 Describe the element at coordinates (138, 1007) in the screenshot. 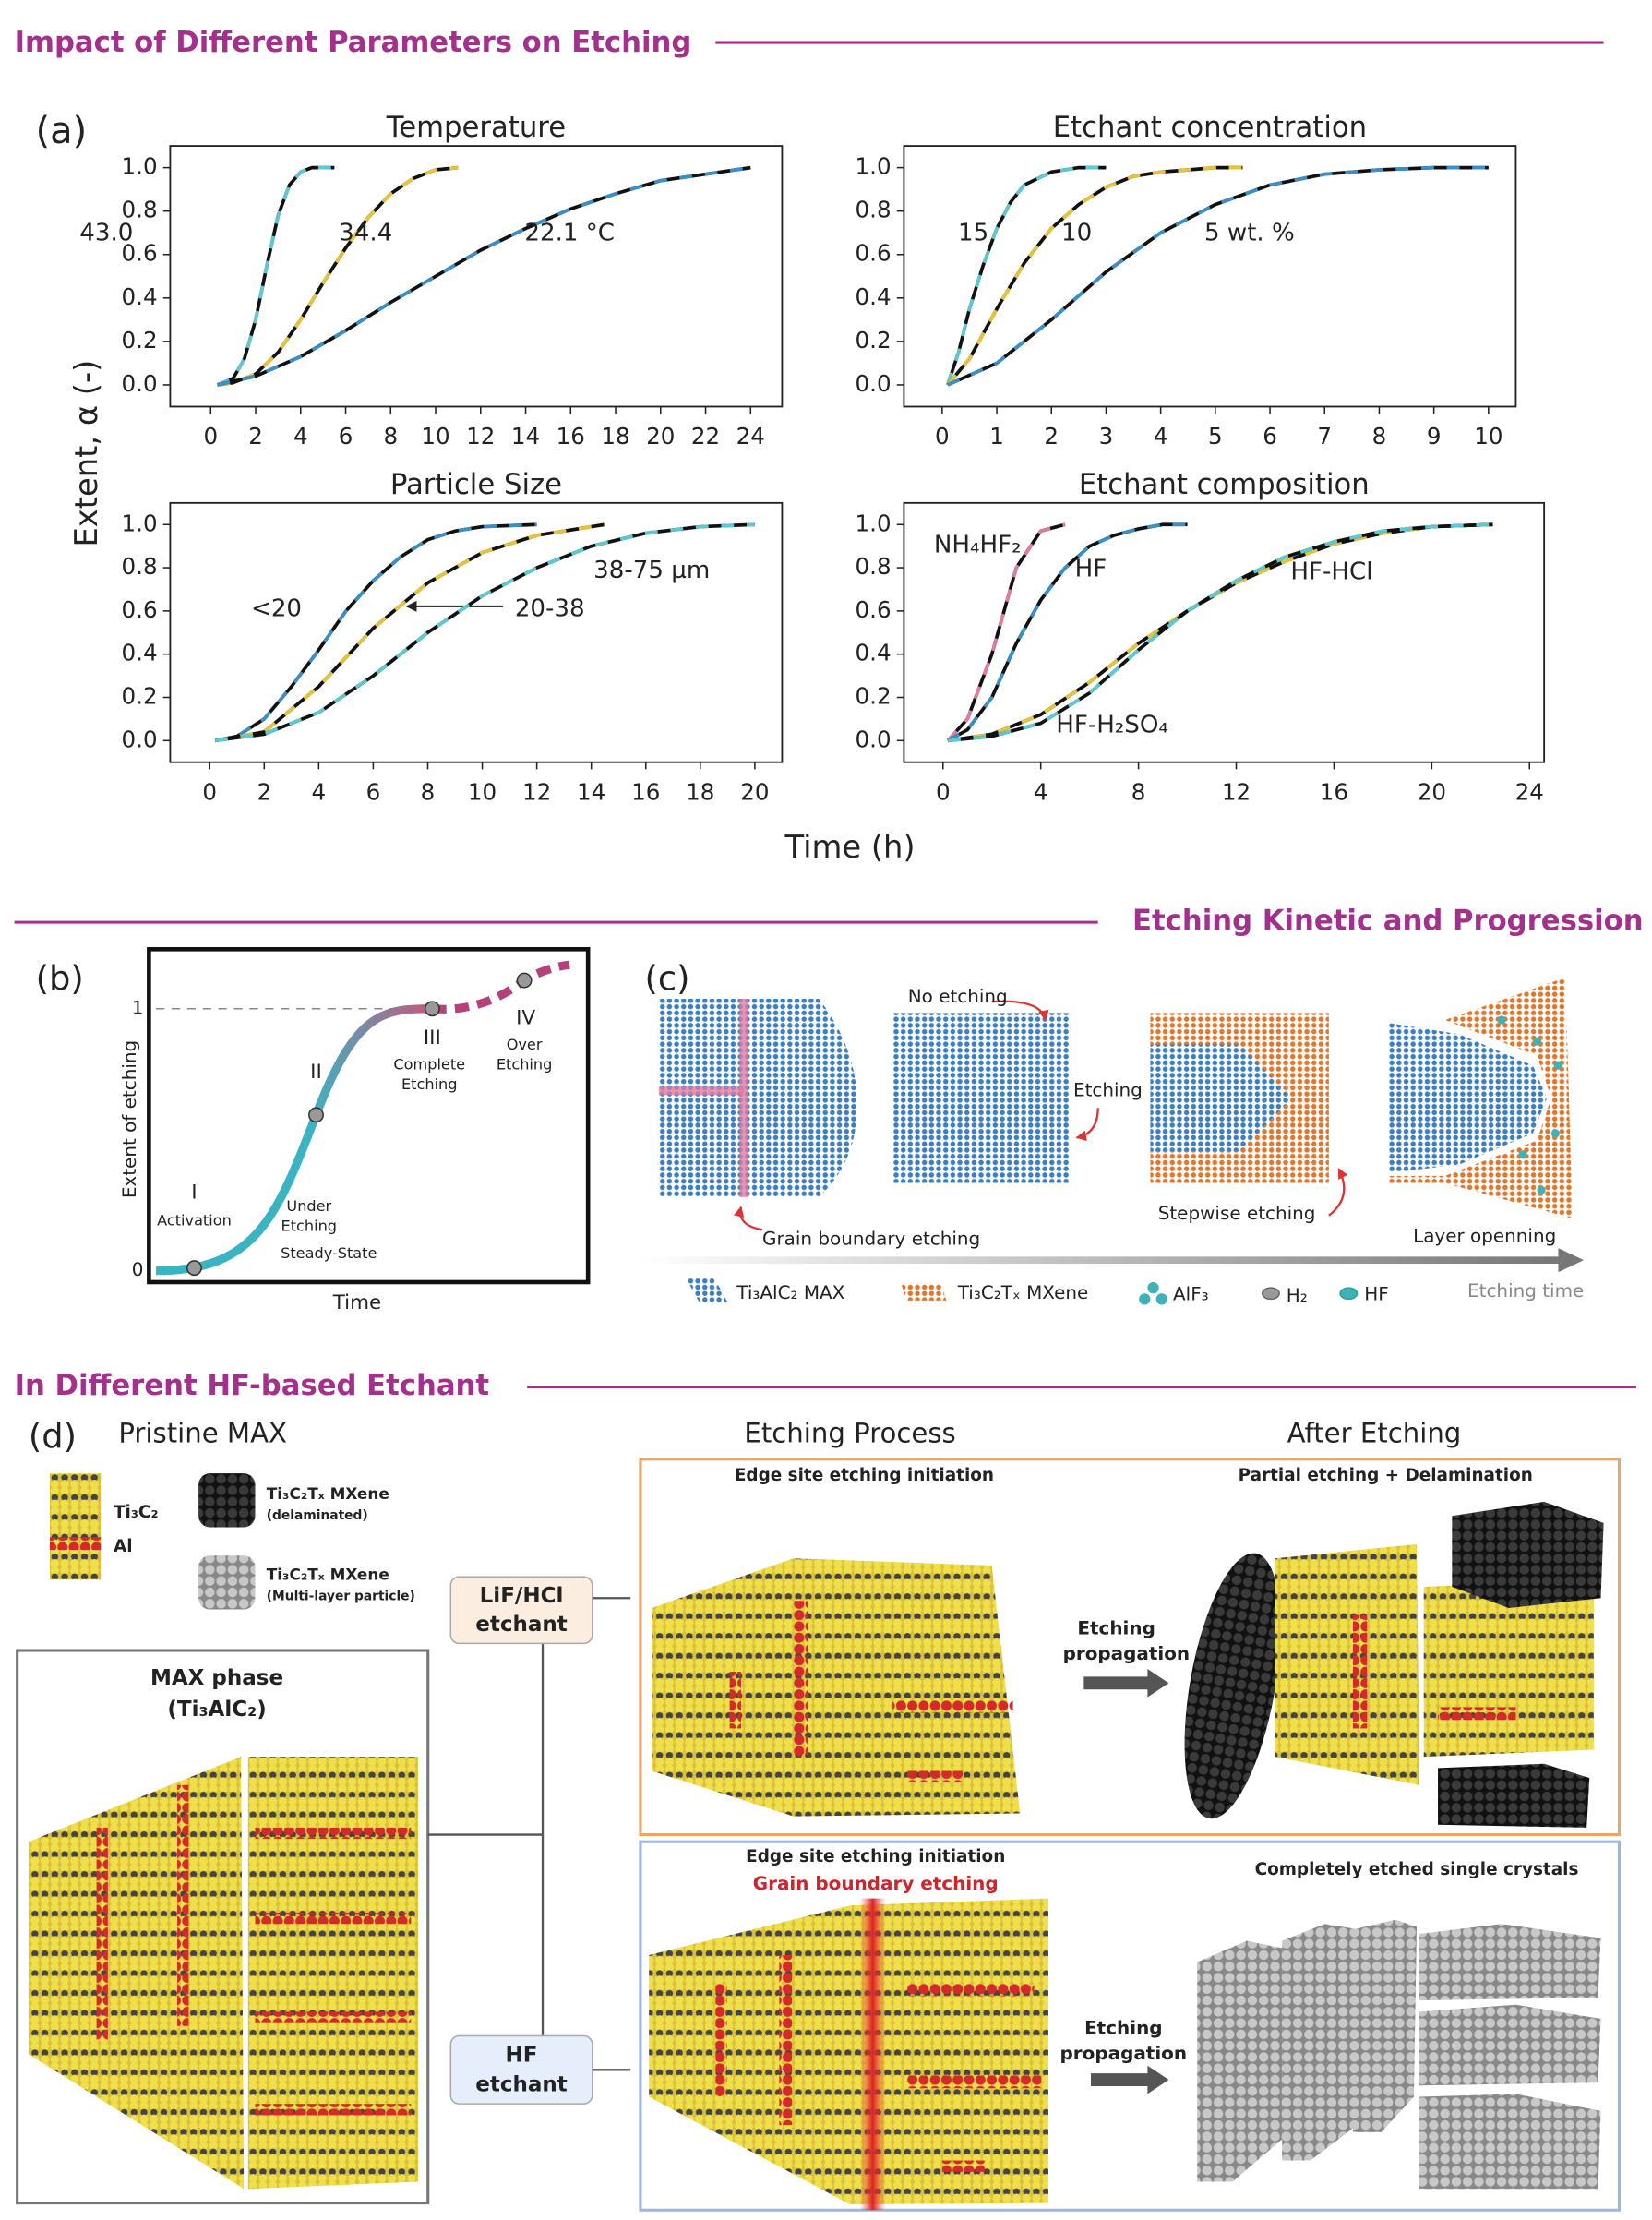

I see `y-tick-label: 1` at that location.